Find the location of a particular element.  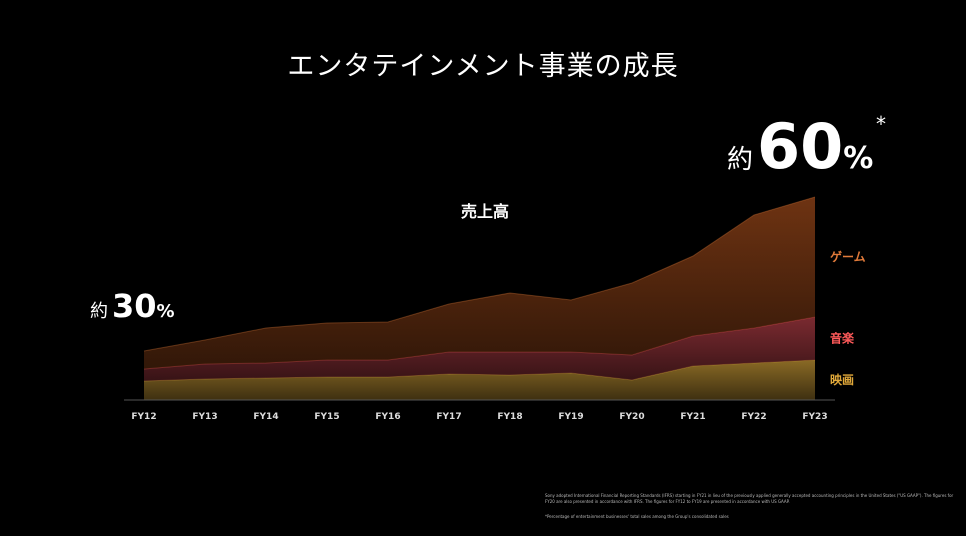

x-tick-label: FY20 is located at coordinates (631, 417).